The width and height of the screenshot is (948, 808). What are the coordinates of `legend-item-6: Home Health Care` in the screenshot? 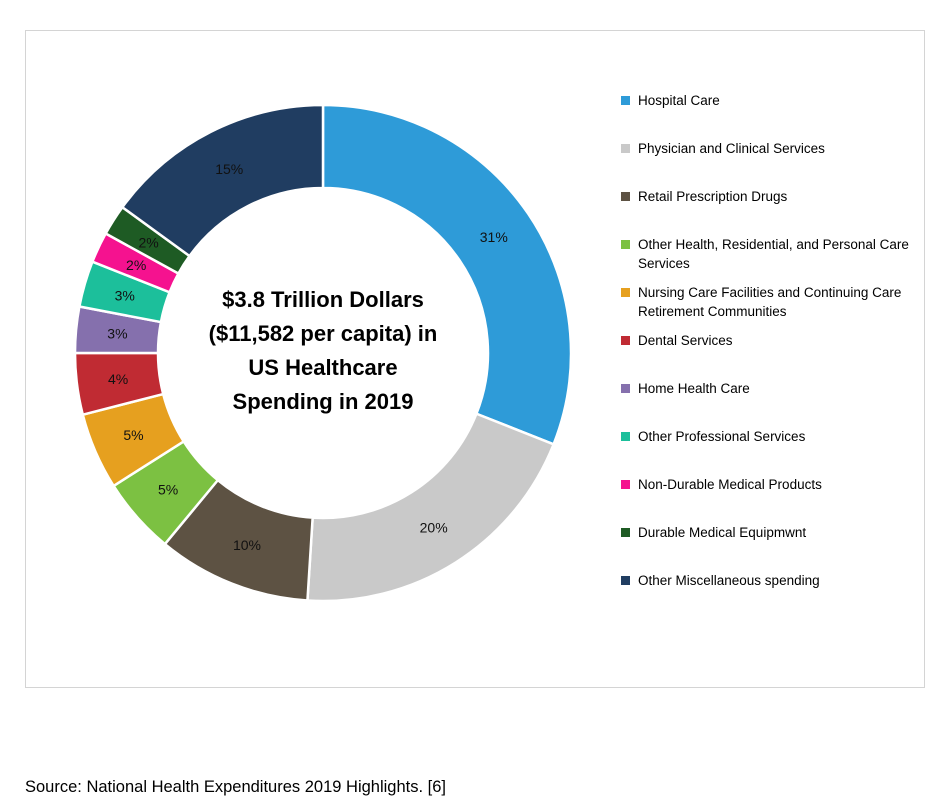 It's located at (771, 403).